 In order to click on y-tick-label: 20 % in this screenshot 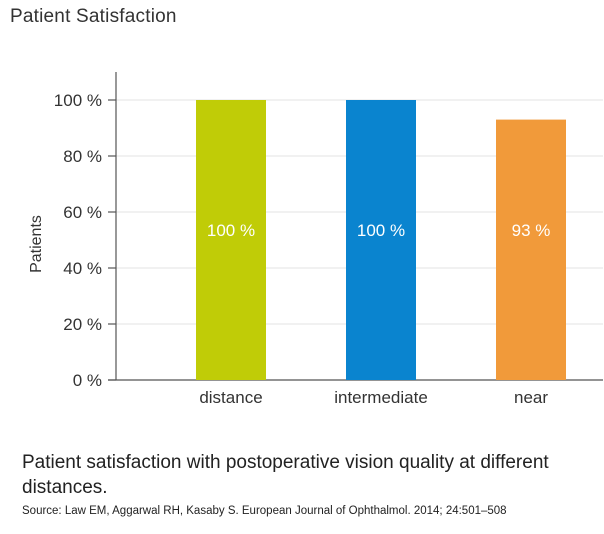, I will do `click(82, 324)`.